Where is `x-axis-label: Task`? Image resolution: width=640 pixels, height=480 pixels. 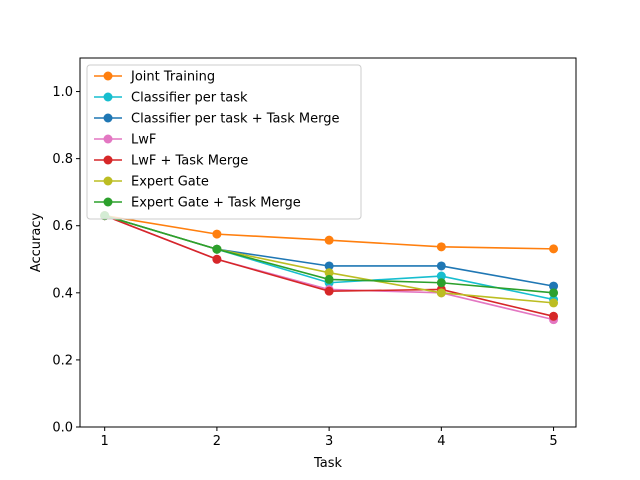
x-axis-label: Task is located at coordinates (328, 463).